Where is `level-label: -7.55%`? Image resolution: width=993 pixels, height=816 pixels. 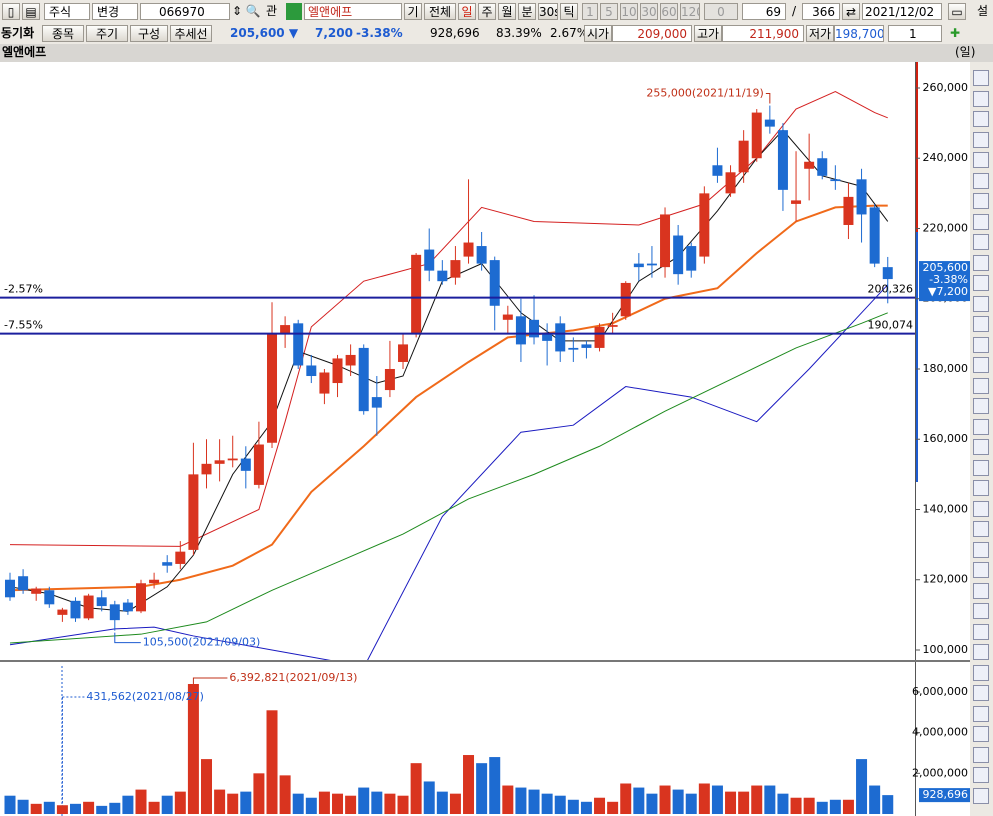 level-label: -7.55% is located at coordinates (23, 325).